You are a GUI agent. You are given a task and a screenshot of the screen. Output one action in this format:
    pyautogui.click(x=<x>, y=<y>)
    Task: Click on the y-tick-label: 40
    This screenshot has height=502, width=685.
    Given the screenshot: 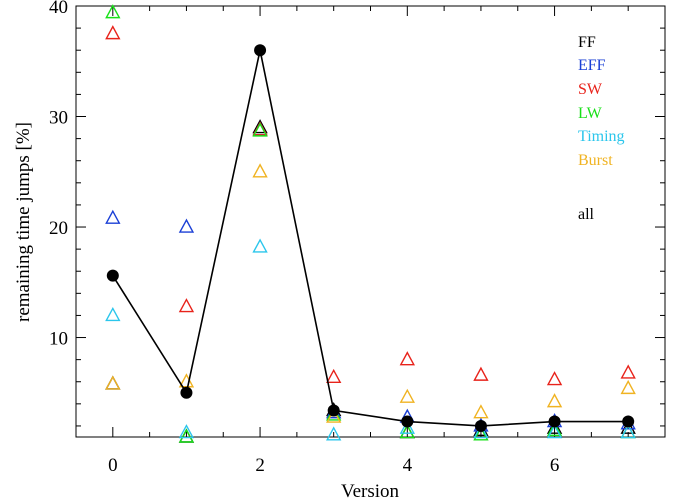 What is the action you would take?
    pyautogui.click(x=58, y=9)
    